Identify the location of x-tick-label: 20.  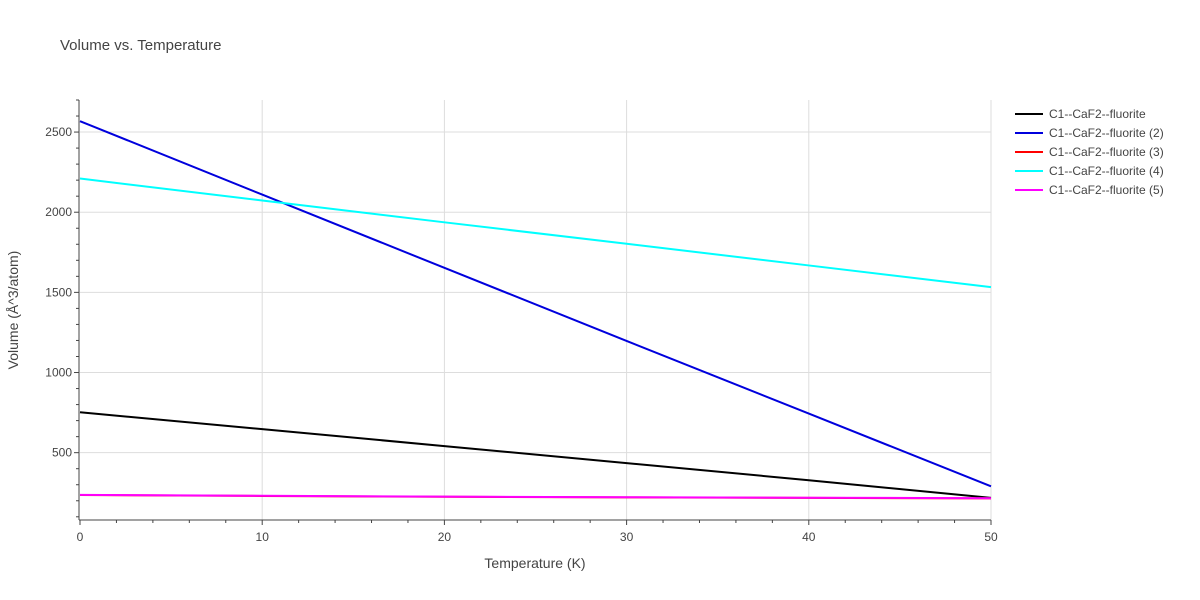
(445, 537).